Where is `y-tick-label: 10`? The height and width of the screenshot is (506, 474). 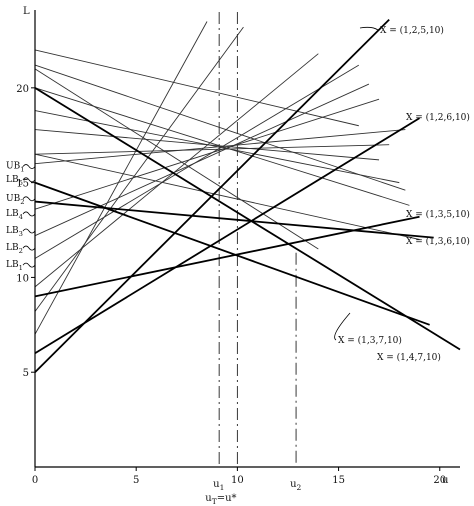 y-tick-label: 10 is located at coordinates (22, 278).